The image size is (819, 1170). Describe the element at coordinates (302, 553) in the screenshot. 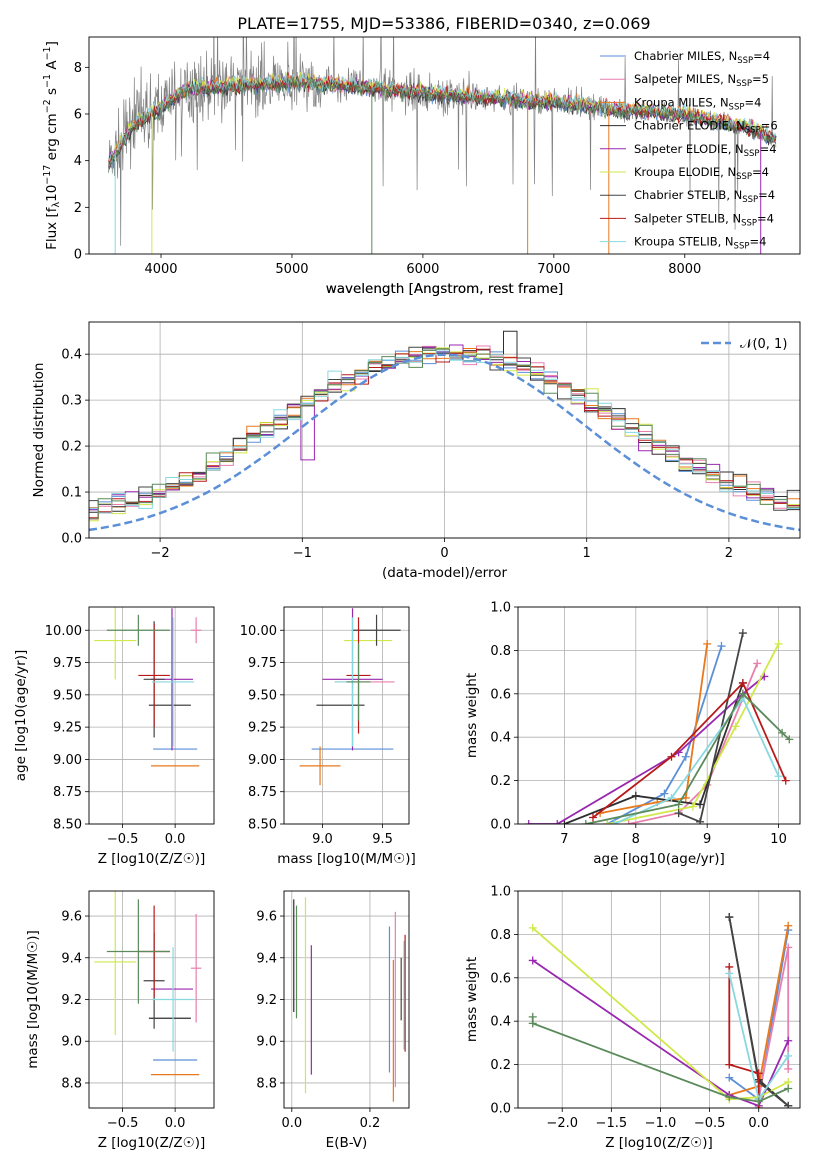

I see `x-tick-label: −1` at that location.